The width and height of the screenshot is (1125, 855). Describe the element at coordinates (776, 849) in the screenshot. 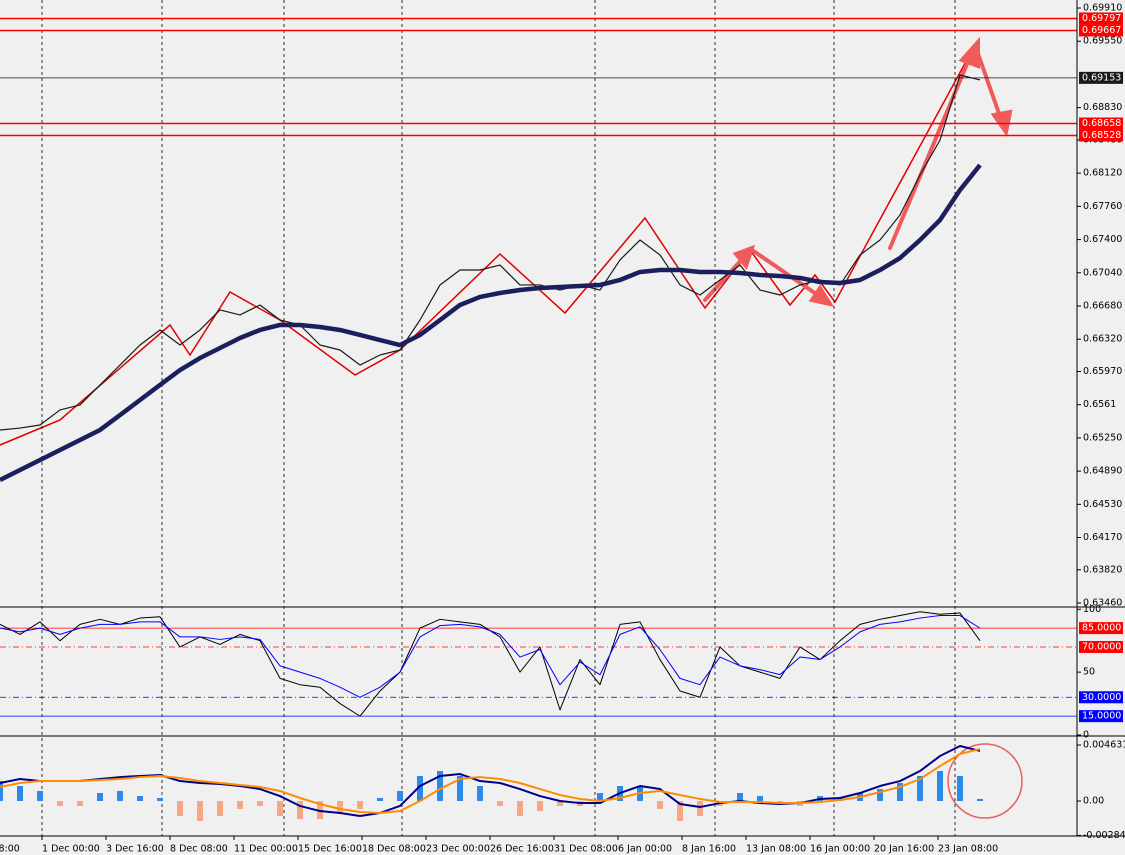

I see `x-tick-label: 13 Jan 08:00` at that location.